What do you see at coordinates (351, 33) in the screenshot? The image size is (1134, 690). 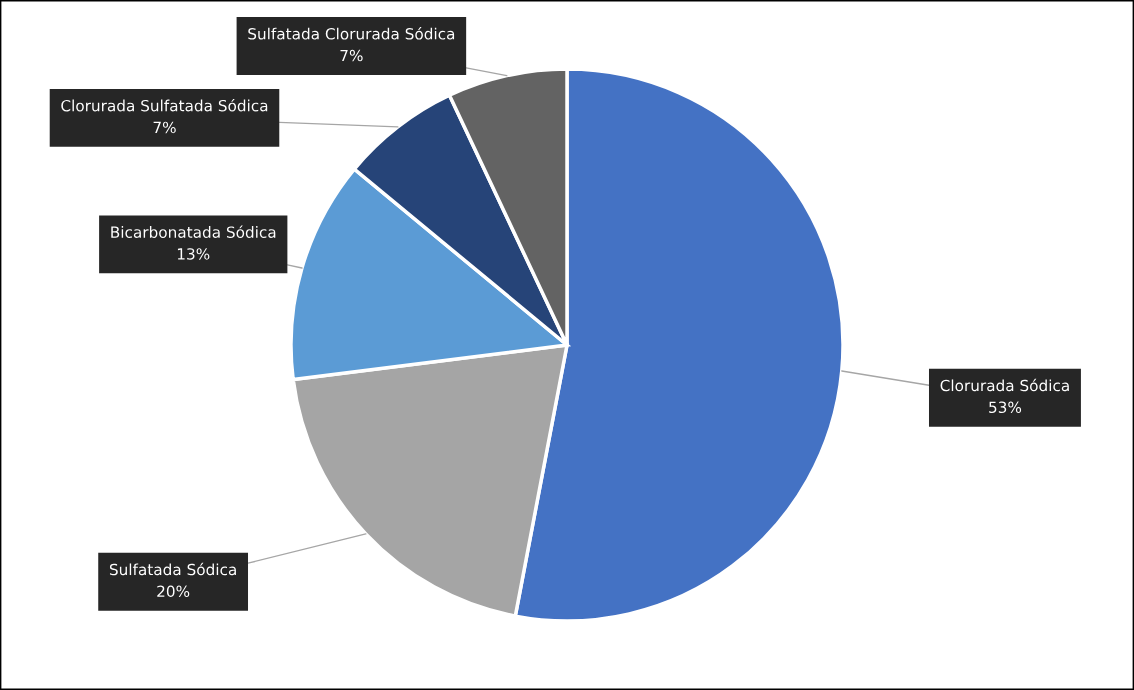 I see `slice-label: Sulfatada Clorurada Sódica` at bounding box center [351, 33].